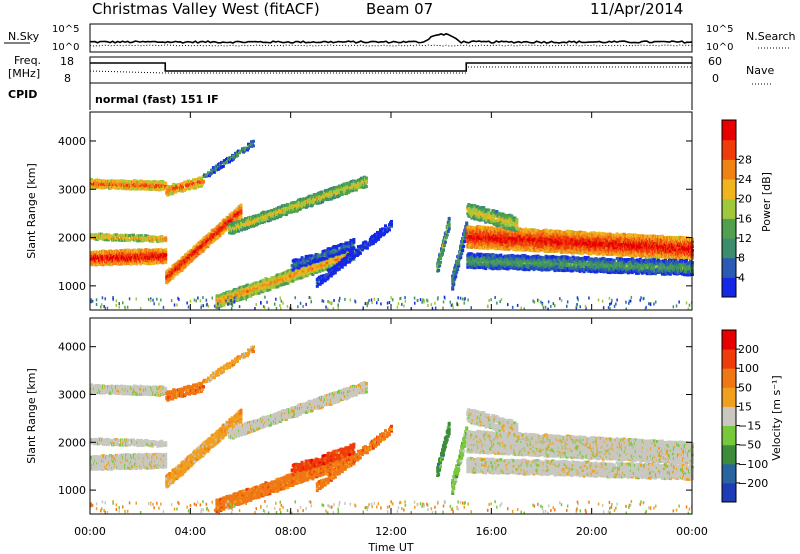 This screenshot has height=554, width=800. What do you see at coordinates (27, 60) in the screenshot?
I see `freq-label-1: Freq.` at bounding box center [27, 60].